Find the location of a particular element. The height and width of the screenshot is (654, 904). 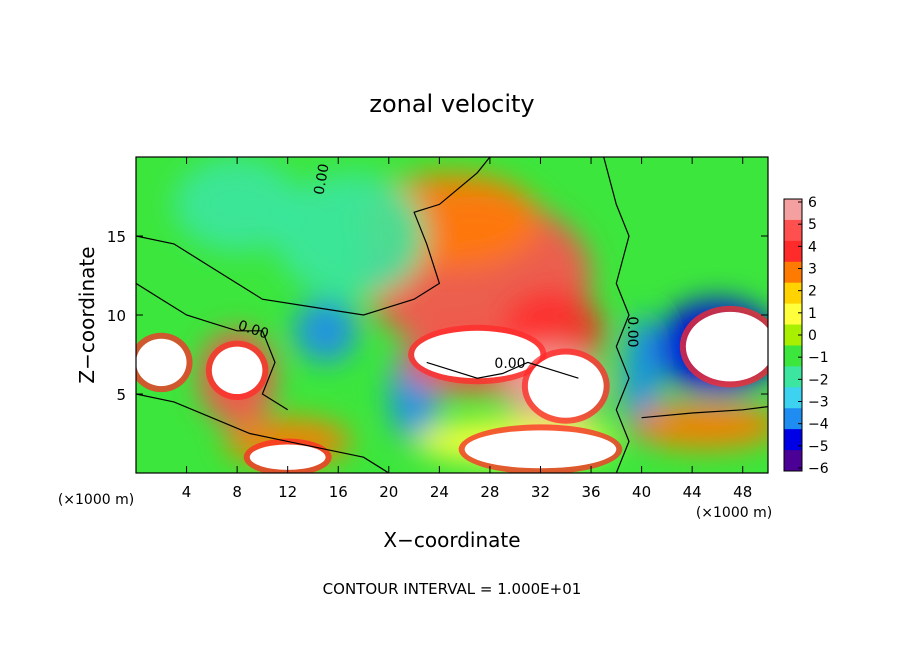

x-tick-label: 28 is located at coordinates (489, 492).